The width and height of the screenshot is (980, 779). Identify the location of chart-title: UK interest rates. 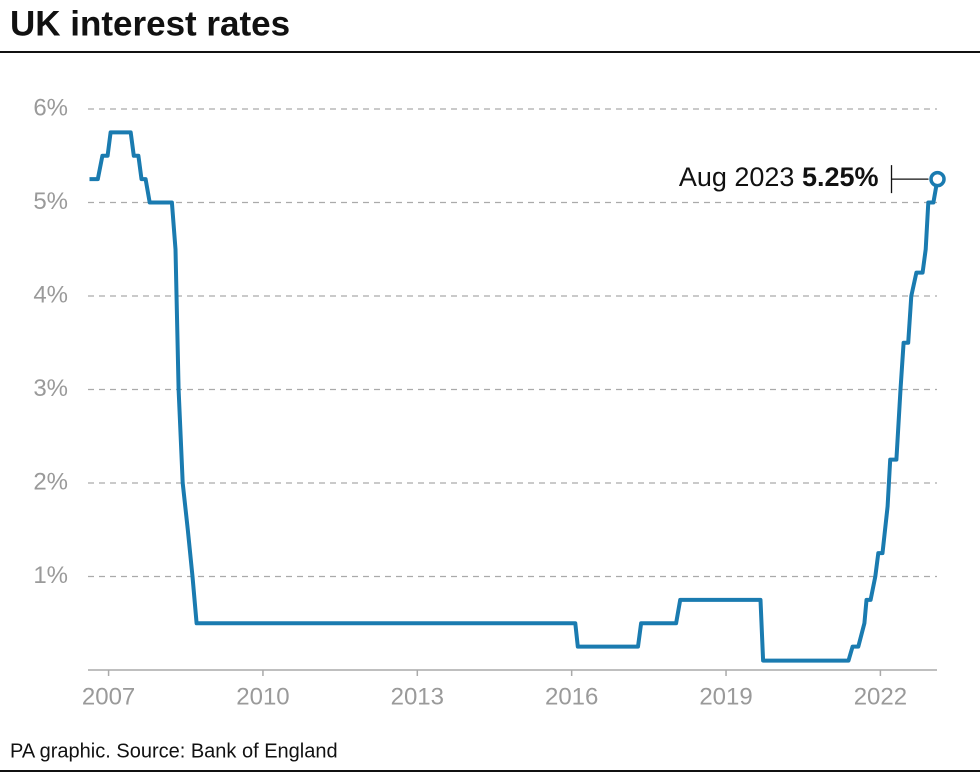
(150, 23).